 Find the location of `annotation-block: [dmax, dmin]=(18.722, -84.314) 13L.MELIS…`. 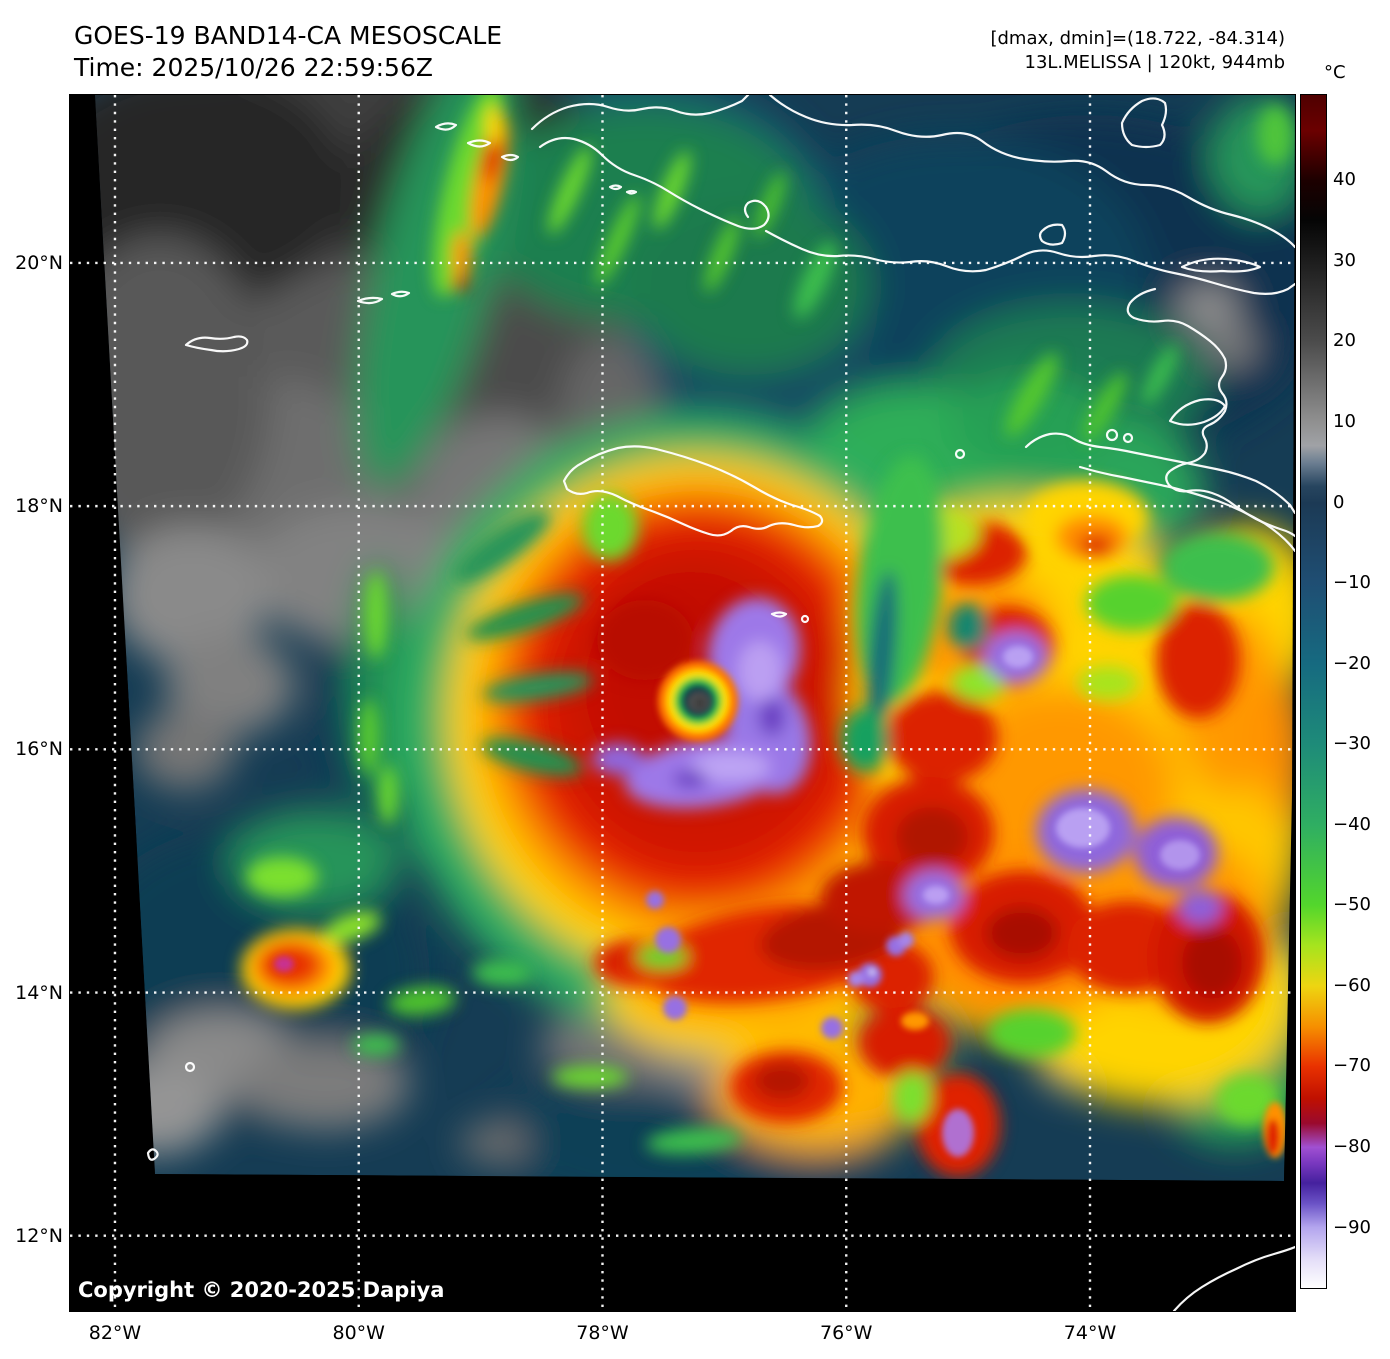

annotation-block: [dmax, dmin]=(18.722, -84.314) 13L.MELIS… is located at coordinates (1137, 51).